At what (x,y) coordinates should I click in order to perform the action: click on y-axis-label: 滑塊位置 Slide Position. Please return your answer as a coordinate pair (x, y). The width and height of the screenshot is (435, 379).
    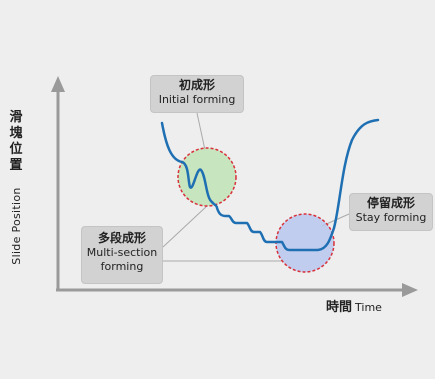
    Looking at the image, I should click on (16, 195).